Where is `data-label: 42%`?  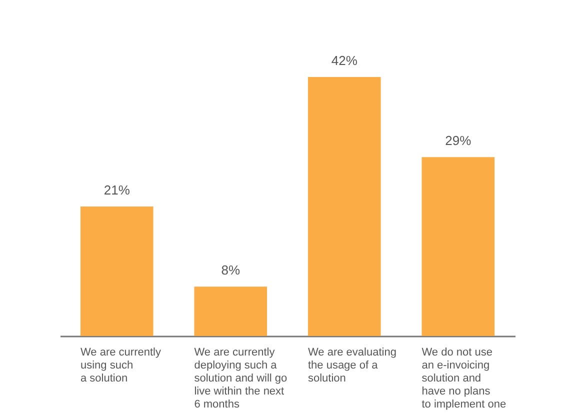
data-label: 42% is located at coordinates (344, 60).